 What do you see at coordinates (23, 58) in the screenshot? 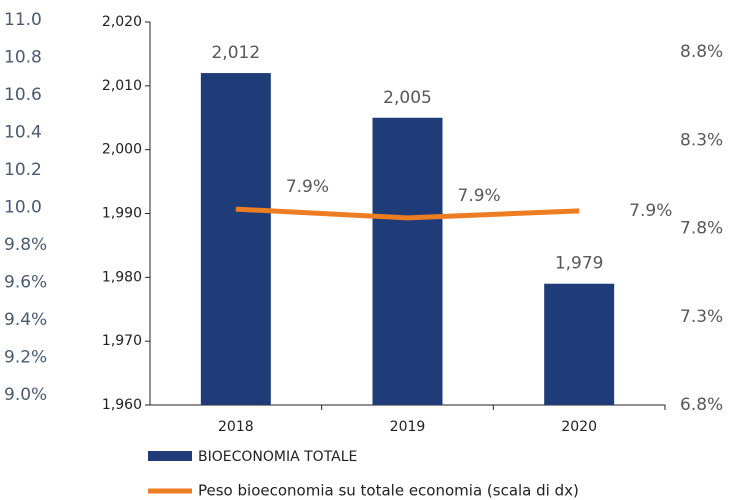
I see `y3-tick-label: 10.8` at bounding box center [23, 58].